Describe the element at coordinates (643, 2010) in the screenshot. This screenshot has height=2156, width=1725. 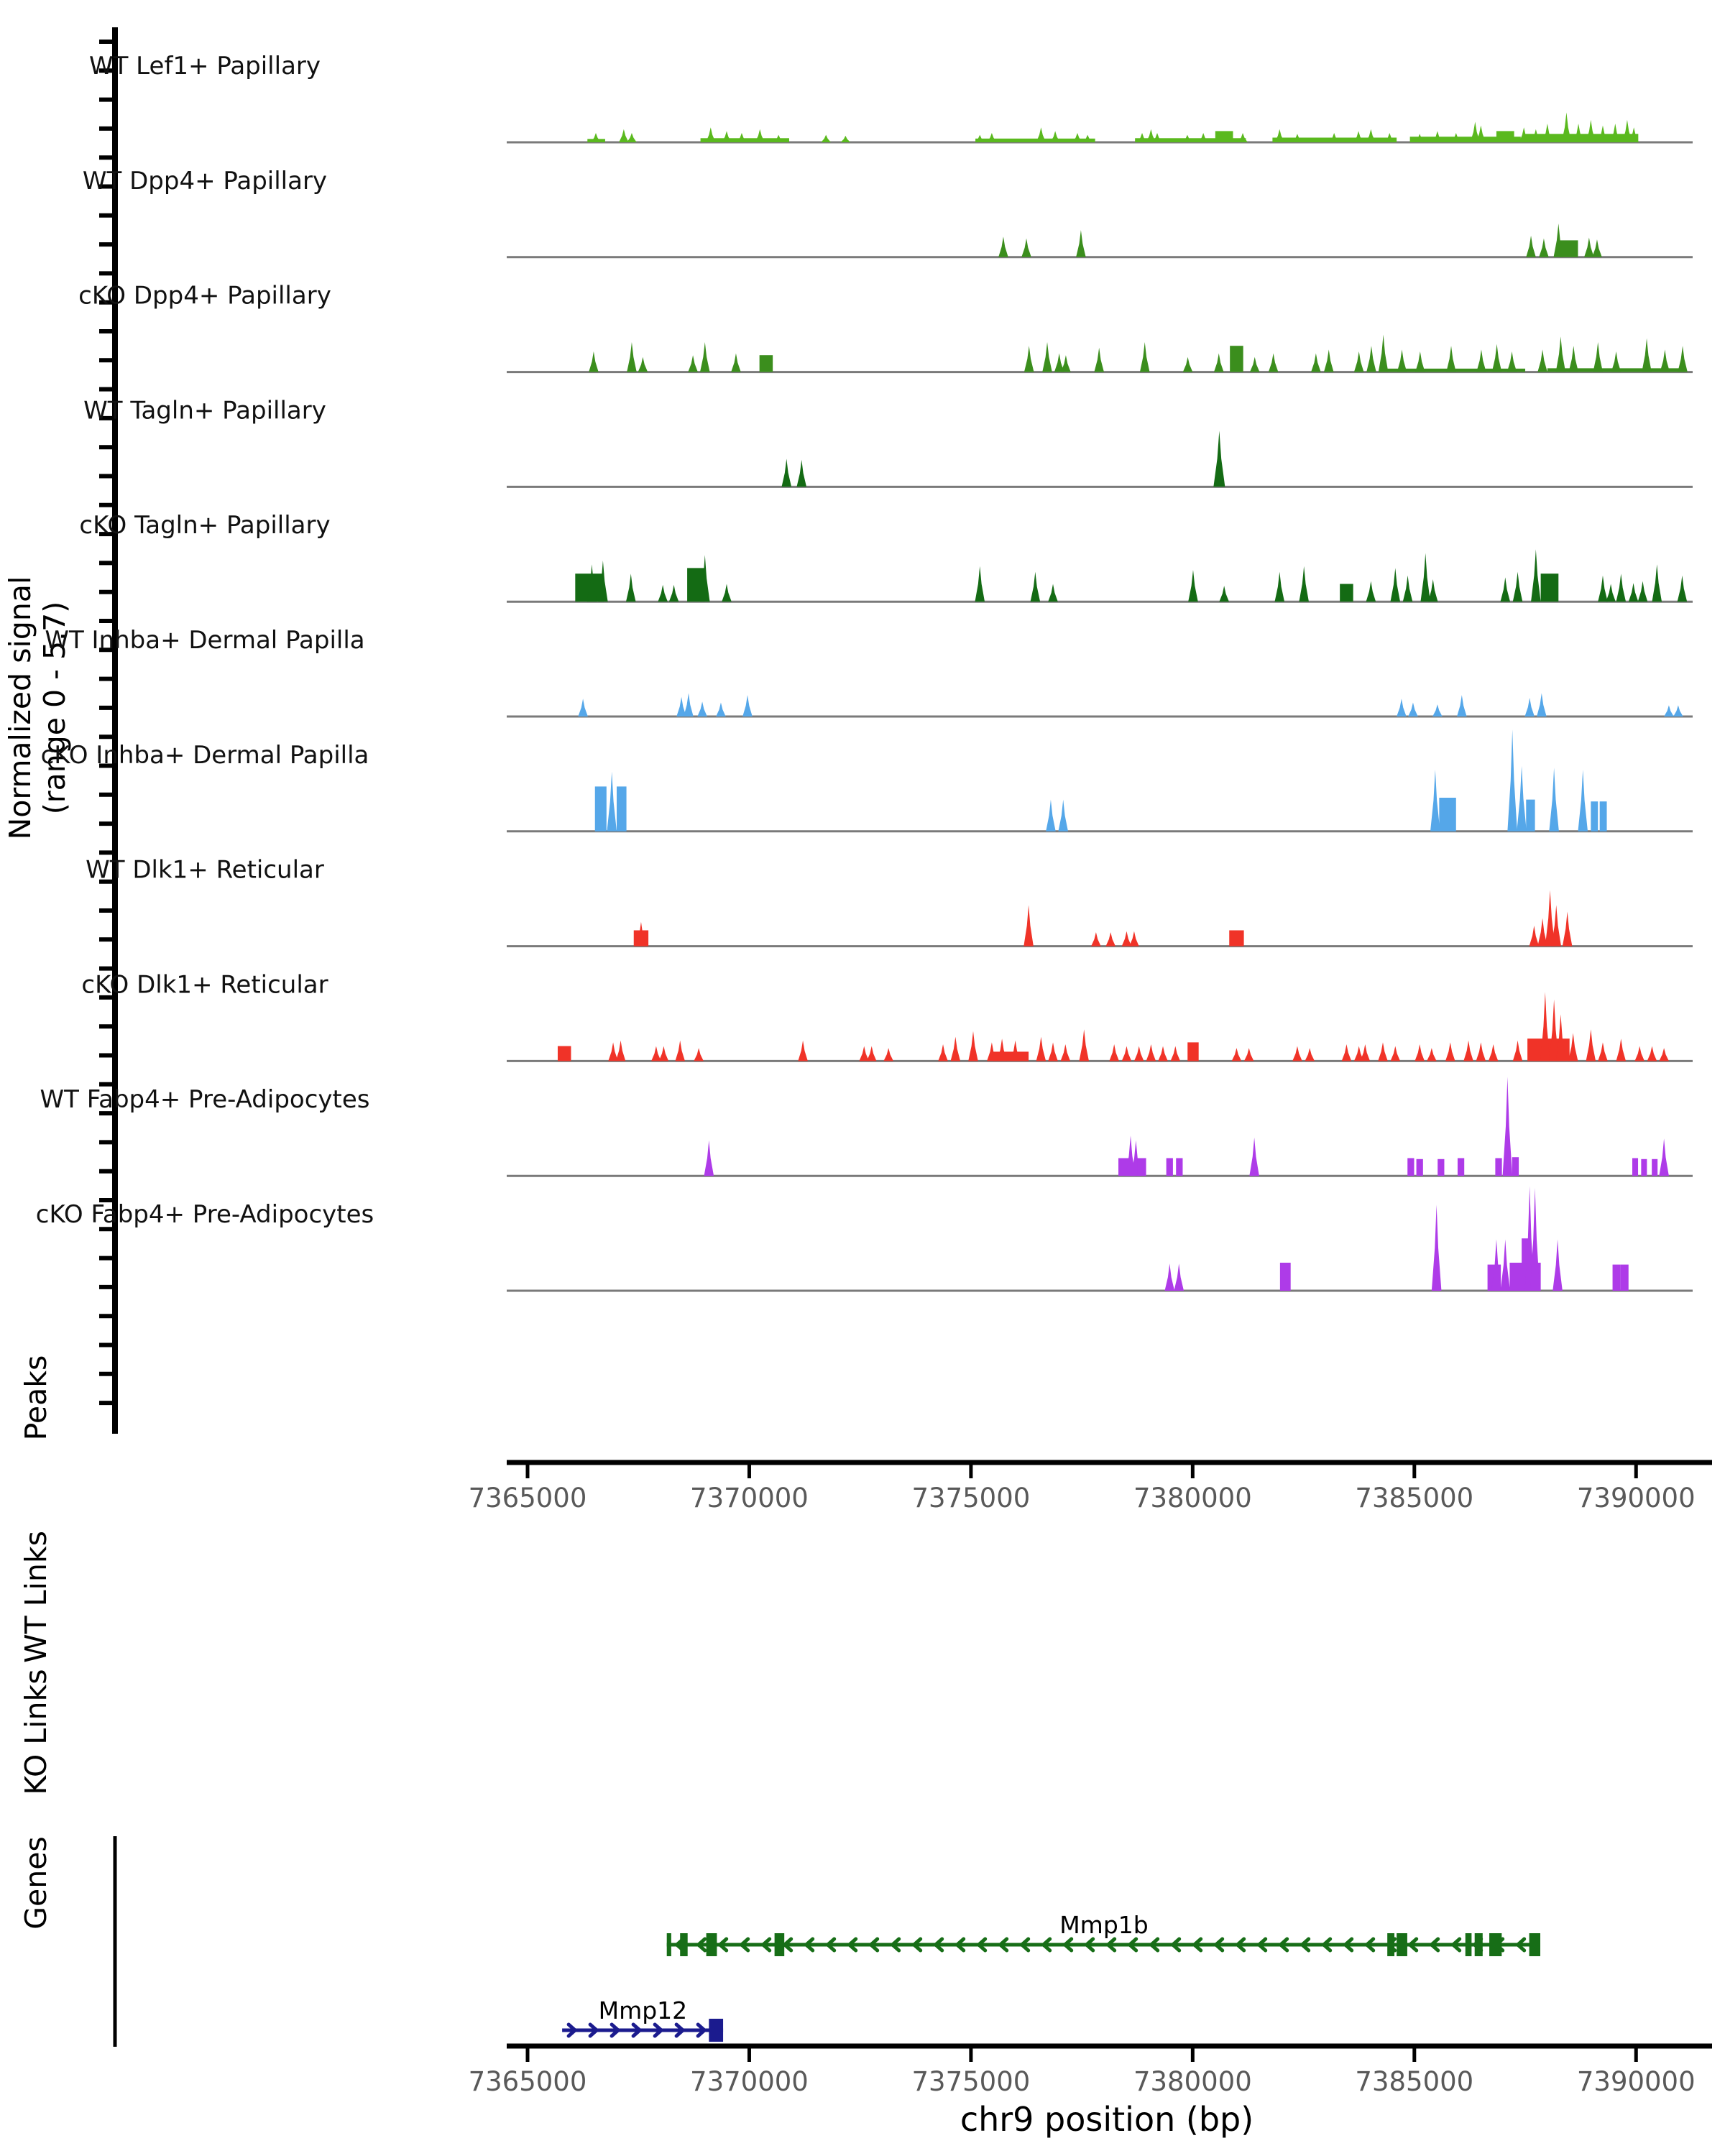
I see `gene-label: Mmp12` at that location.